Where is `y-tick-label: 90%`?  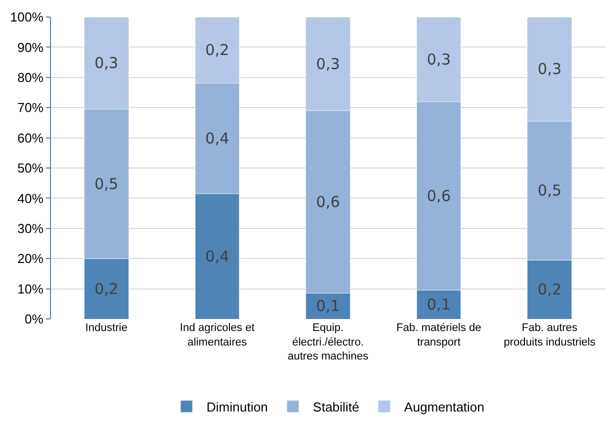
y-tick-label: 90% is located at coordinates (30, 47).